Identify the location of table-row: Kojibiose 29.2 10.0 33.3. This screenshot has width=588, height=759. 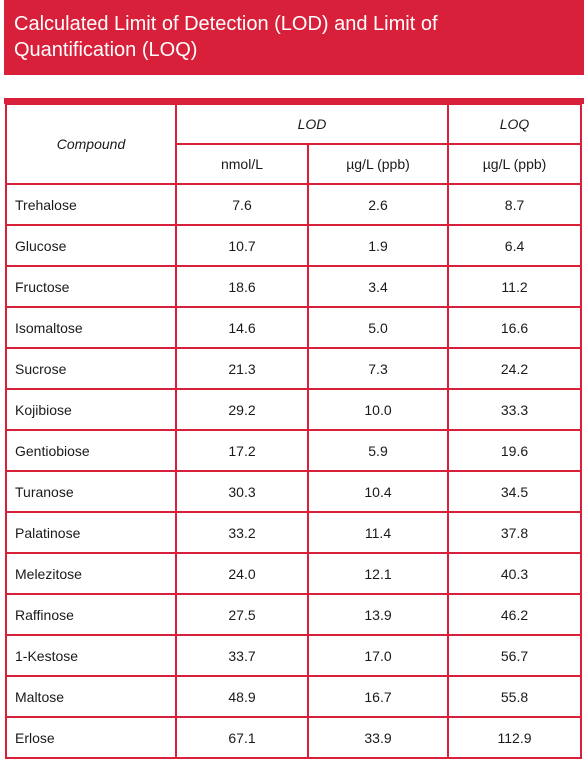
(294, 409).